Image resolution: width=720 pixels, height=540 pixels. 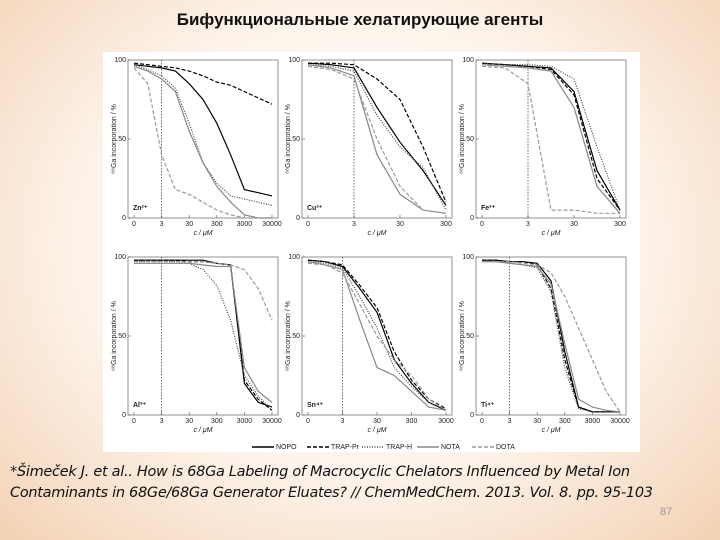 What do you see at coordinates (345, 447) in the screenshot?
I see `legend-label: TRAP-Pr` at bounding box center [345, 447].